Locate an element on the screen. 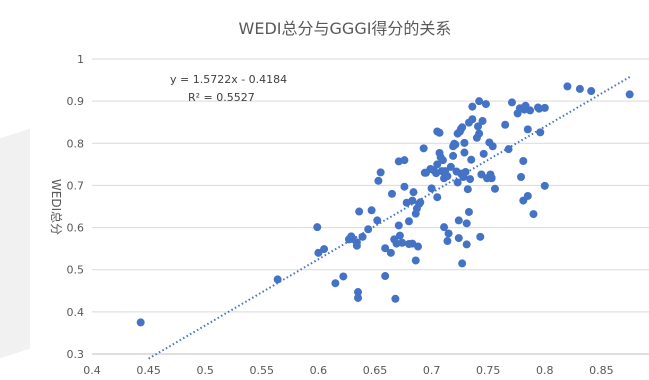 The height and width of the screenshot is (380, 649). x-tick-label: 0.6 is located at coordinates (319, 370).